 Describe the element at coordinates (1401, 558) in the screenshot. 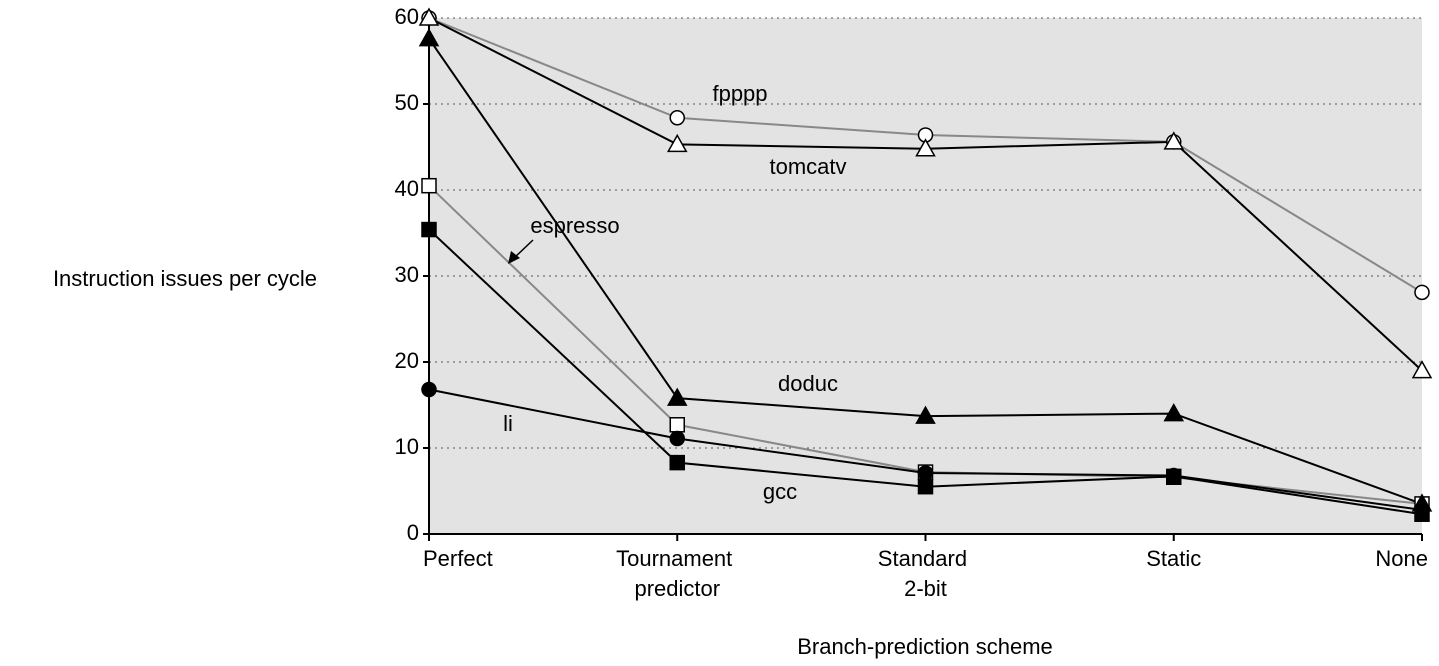

I see `x-tick-label: None` at that location.